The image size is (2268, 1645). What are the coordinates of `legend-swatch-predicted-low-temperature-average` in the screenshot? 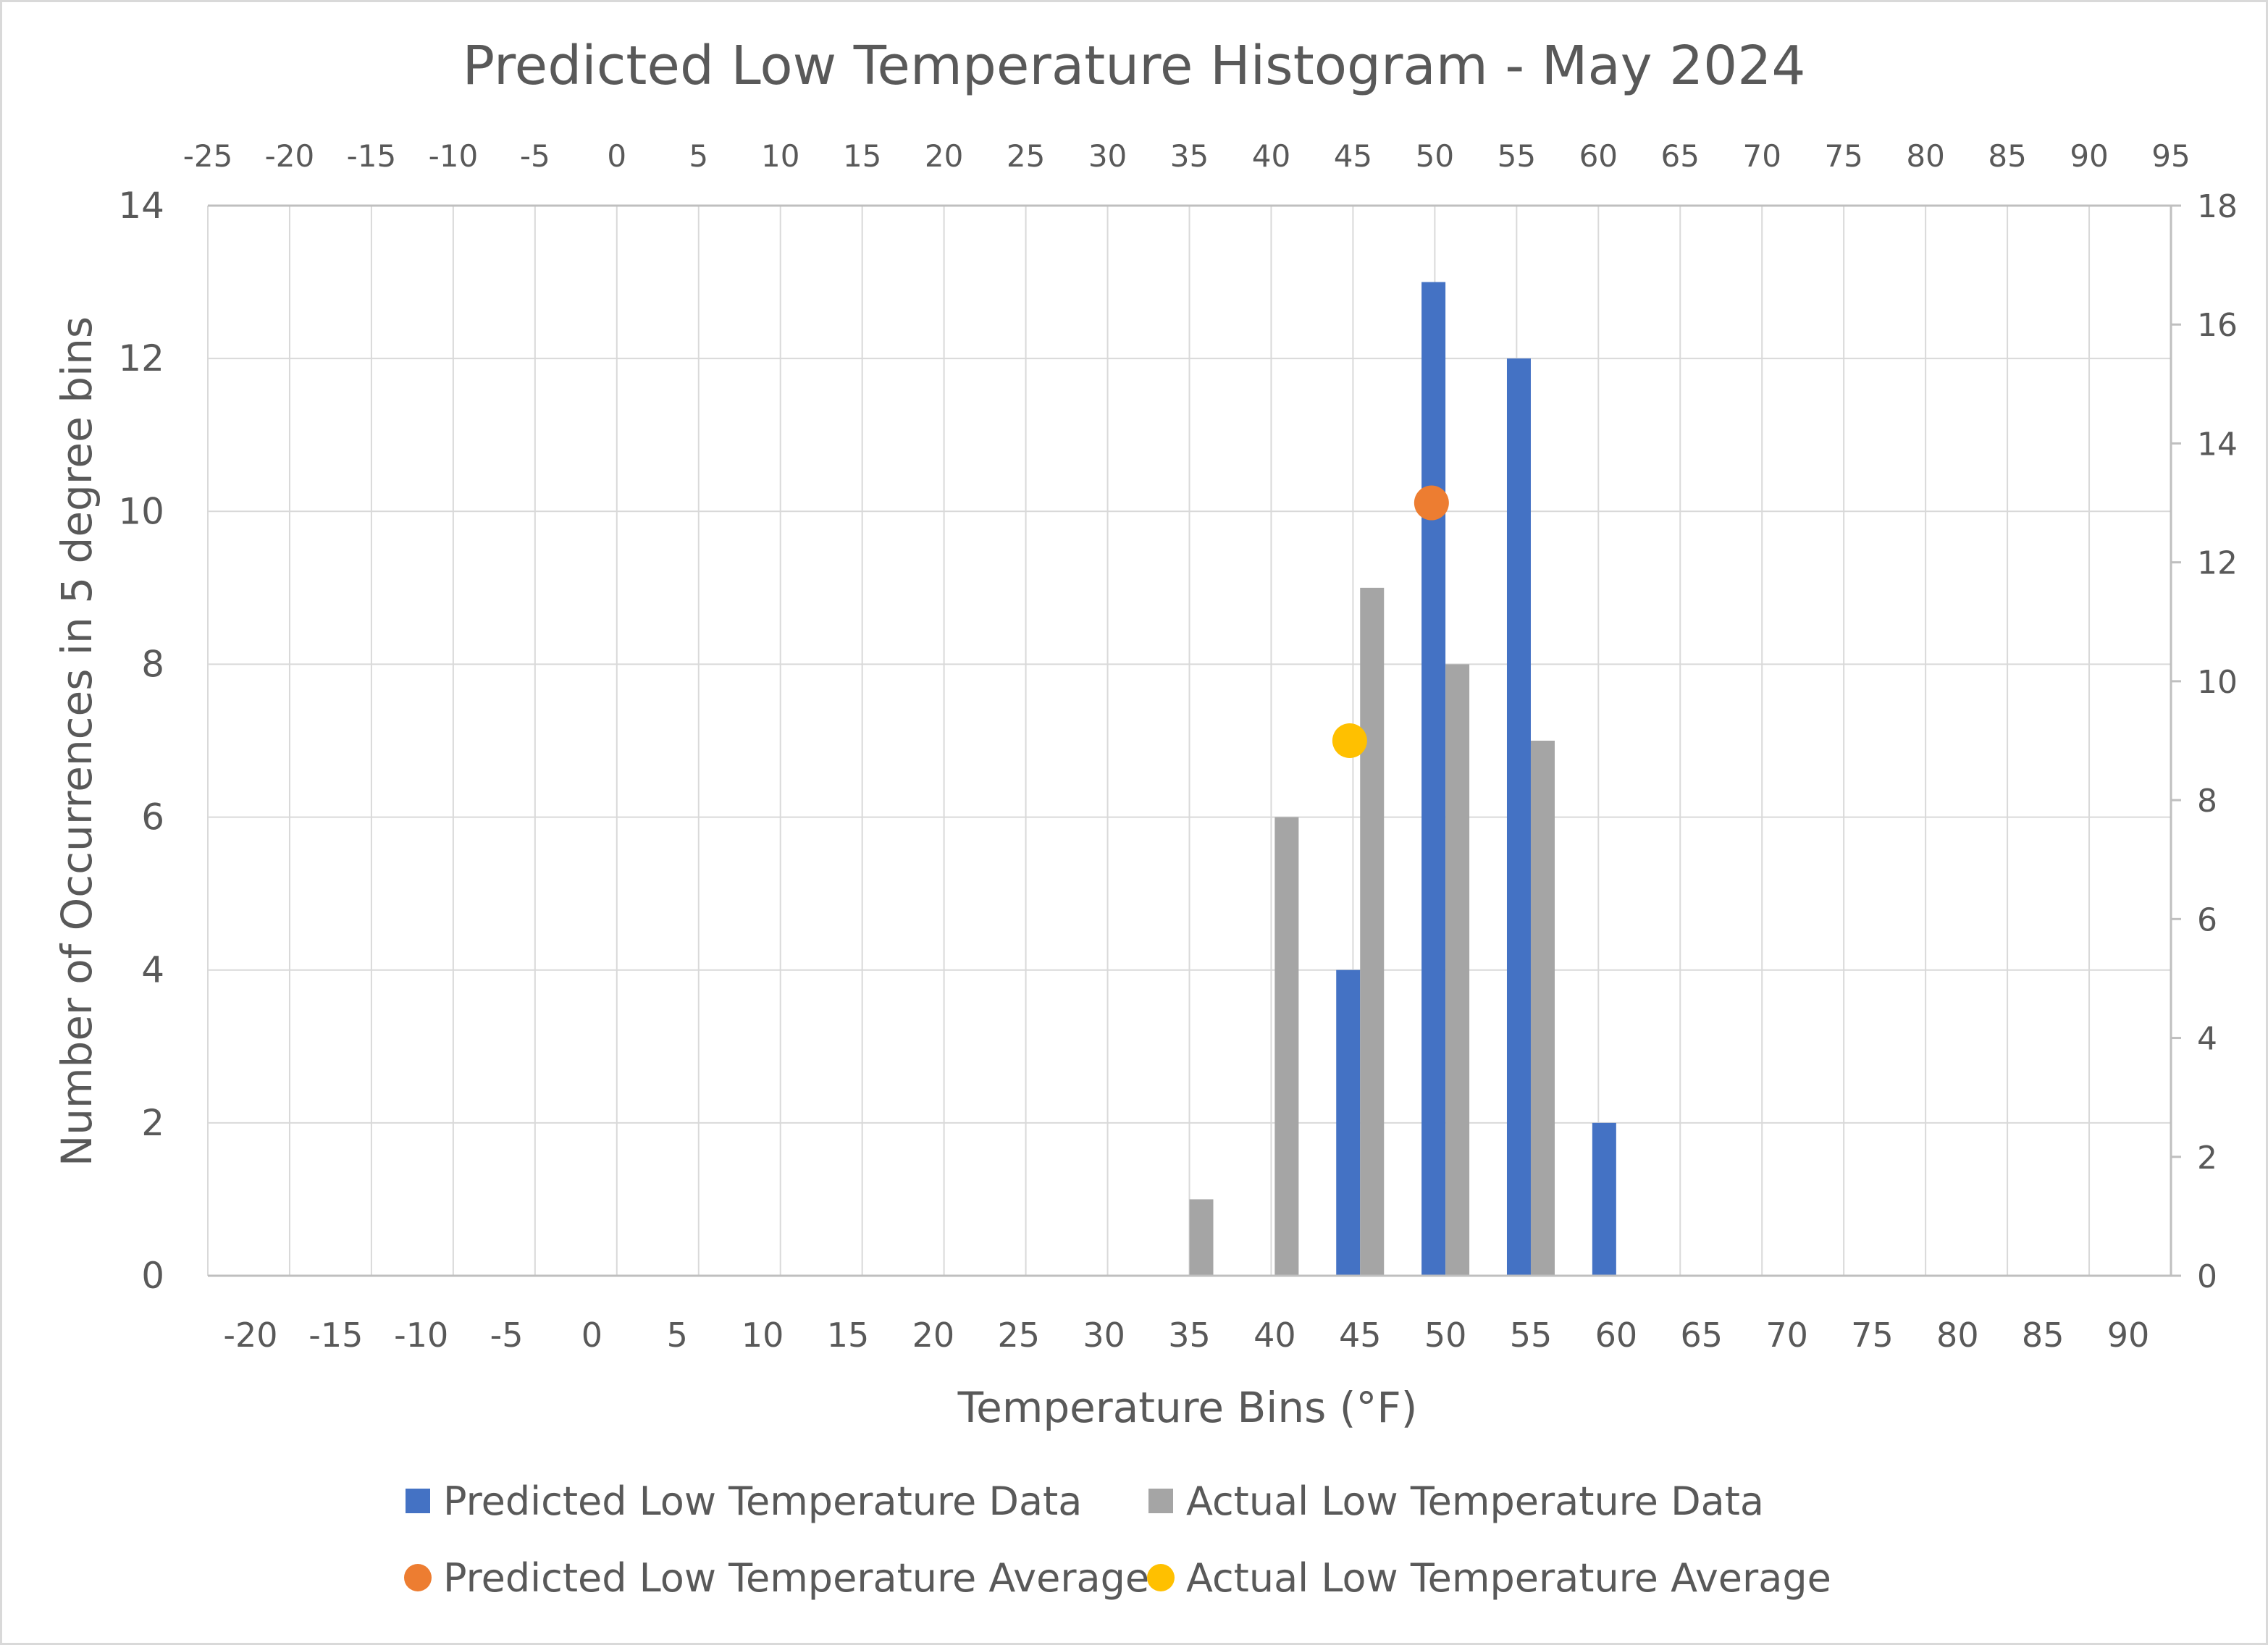 It's located at (418, 1578).